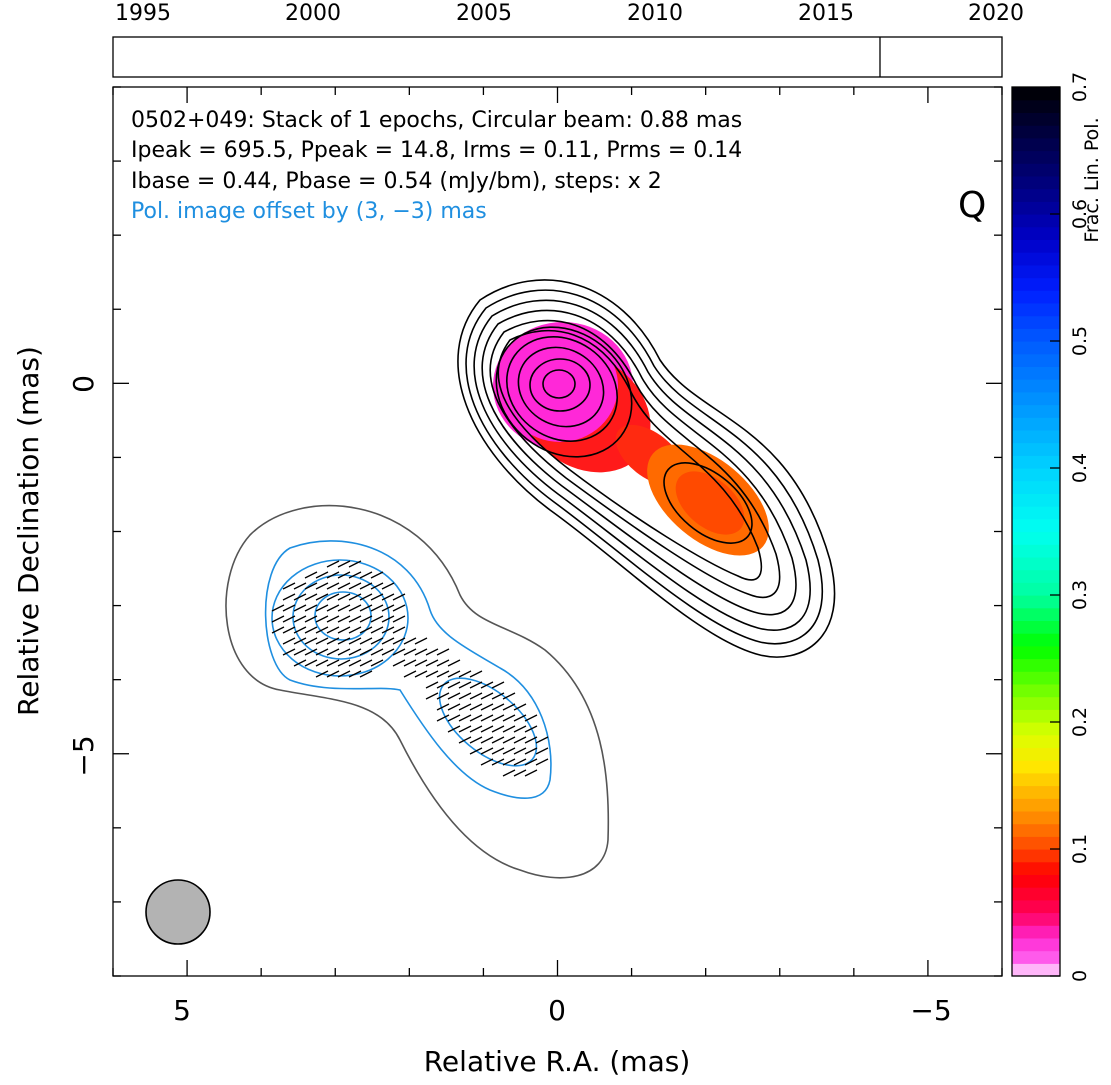  Describe the element at coordinates (1080, 849) in the screenshot. I see `colorbar-tick-label: 0.1` at that location.